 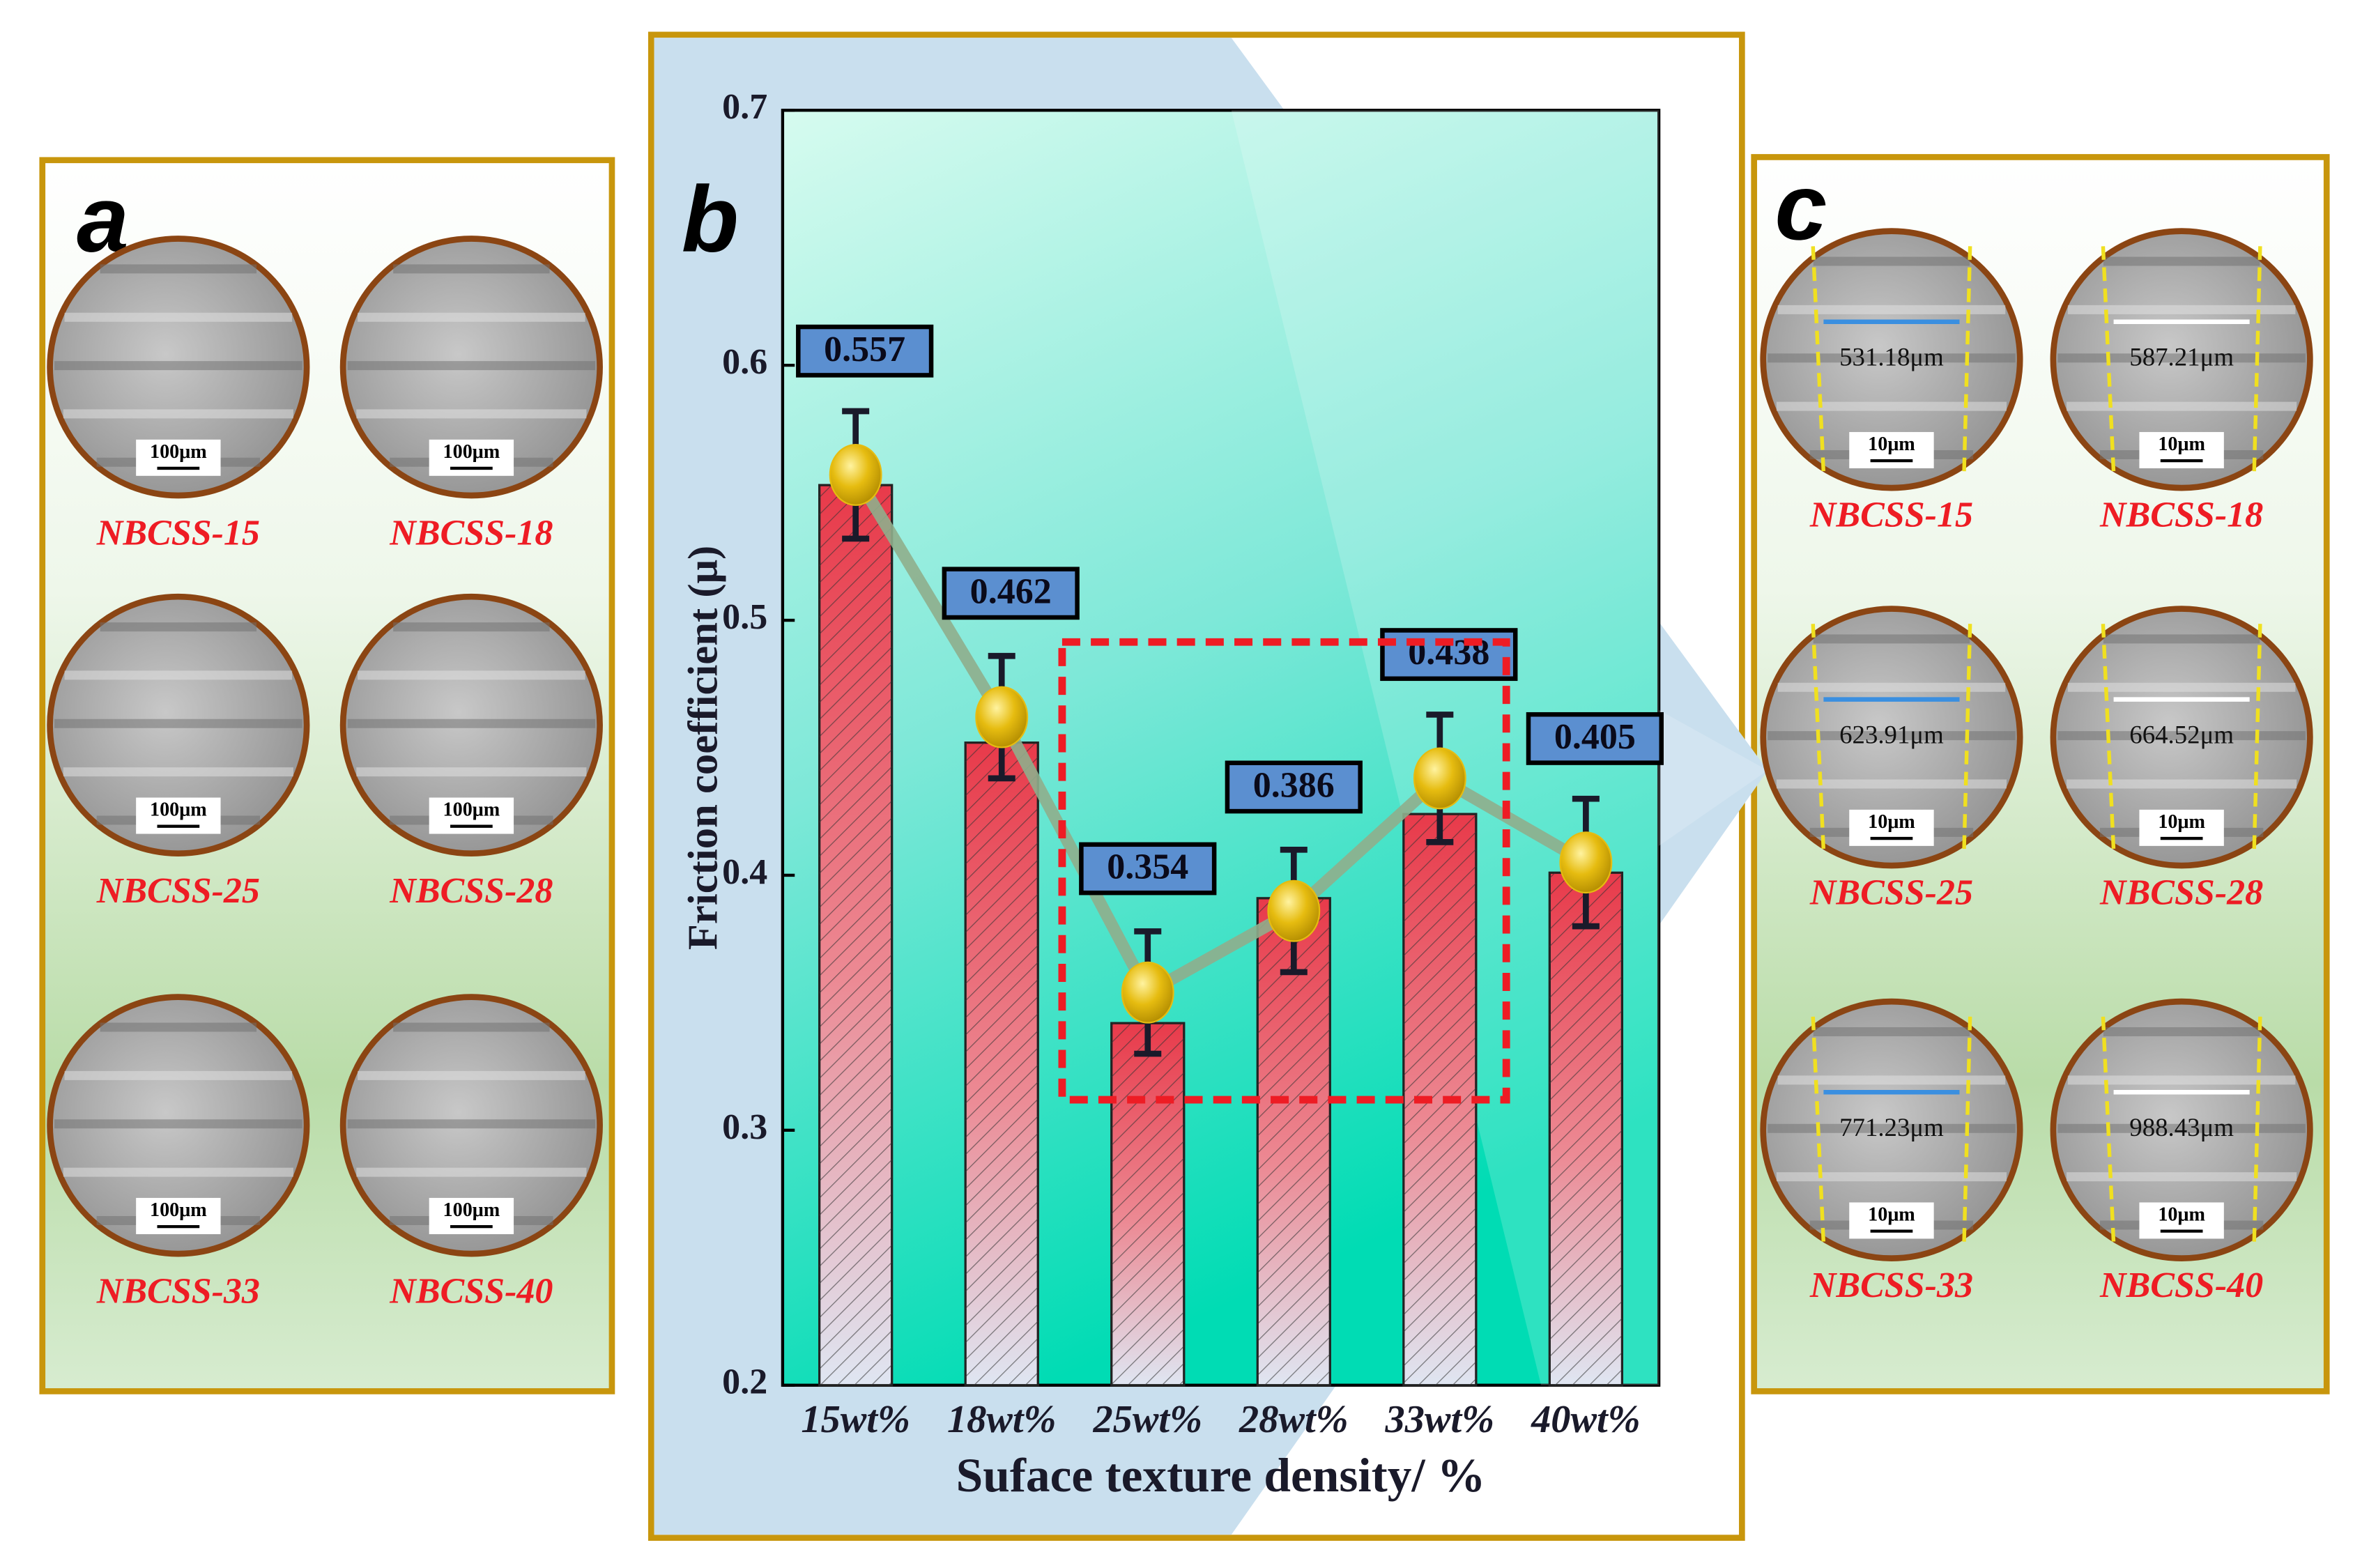 What do you see at coordinates (1891, 734) in the screenshot?
I see `width-label: 623.91μm` at bounding box center [1891, 734].